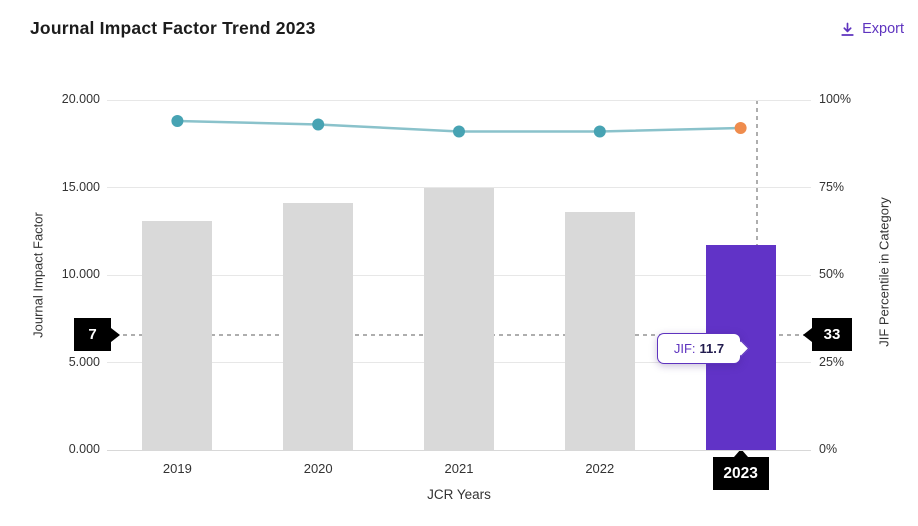 The width and height of the screenshot is (918, 526). Describe the element at coordinates (177, 121) in the screenshot. I see `percentile-point-2019` at that location.